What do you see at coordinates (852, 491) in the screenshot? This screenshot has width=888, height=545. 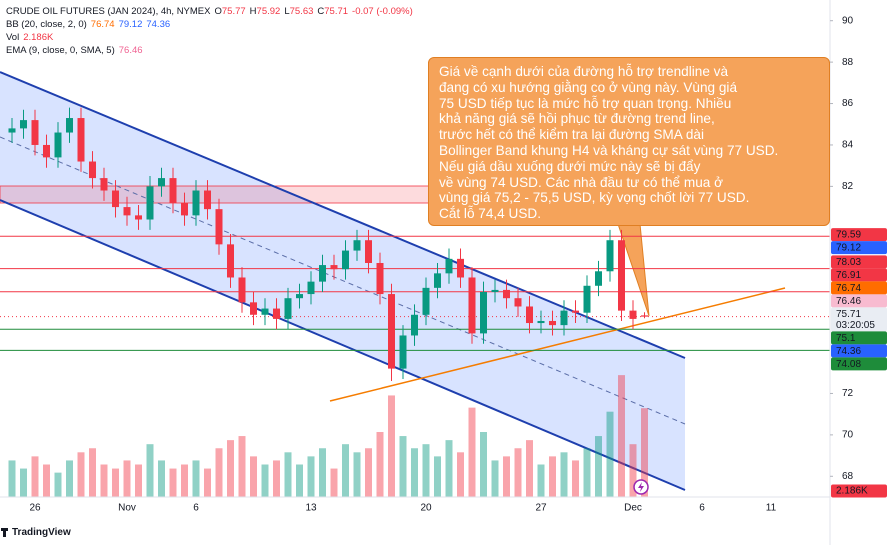 I see `volume-tag-label: 2.186K` at bounding box center [852, 491].